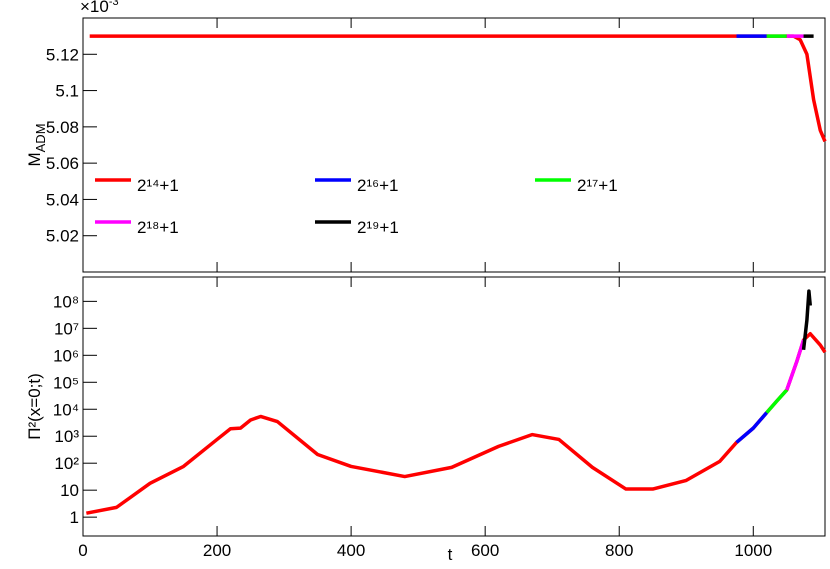 Image resolution: width=830 pixels, height=569 pixels. I want to click on y-tick-label: 10⁴, so click(66, 409).